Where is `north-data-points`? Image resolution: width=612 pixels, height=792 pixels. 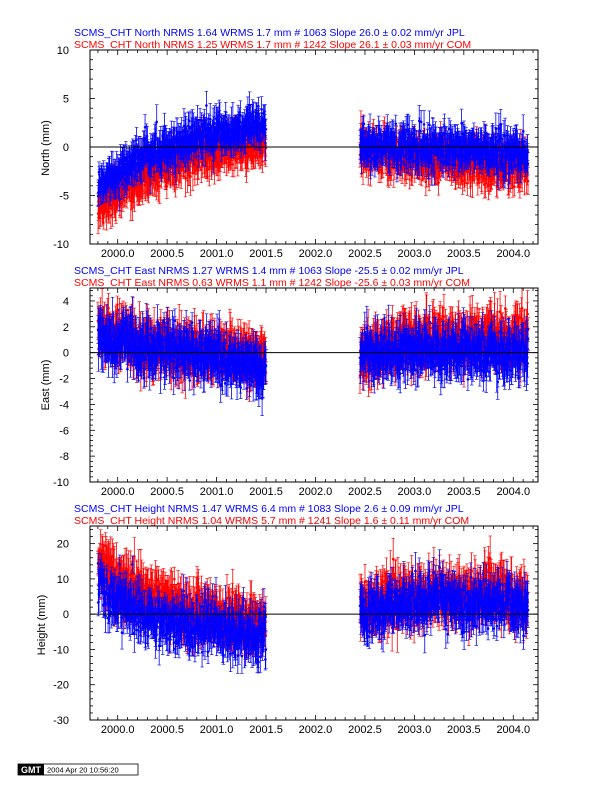 north-data-points is located at coordinates (313, 162).